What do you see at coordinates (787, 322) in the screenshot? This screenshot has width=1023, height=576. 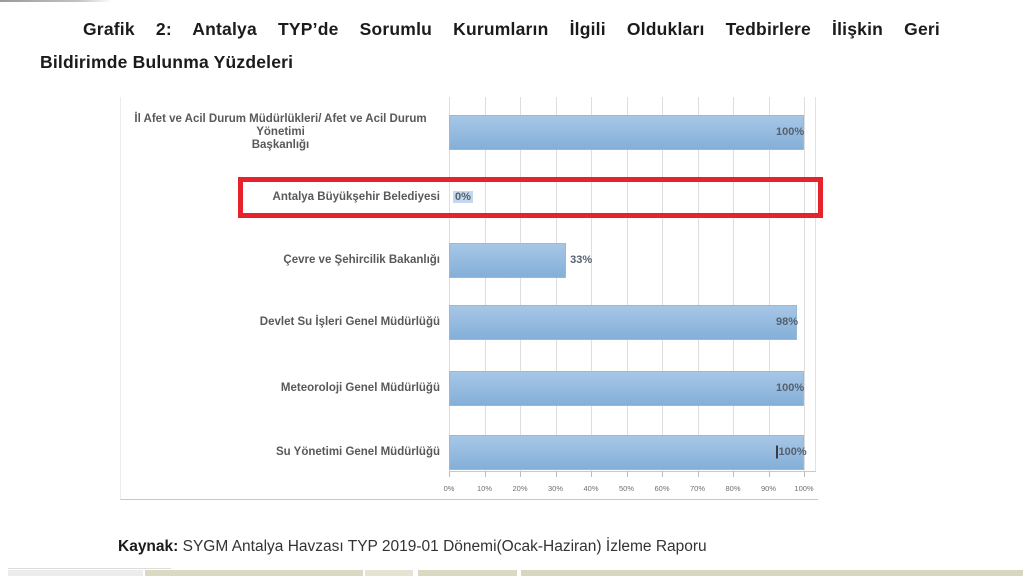 I see `value-label: 98%` at bounding box center [787, 322].